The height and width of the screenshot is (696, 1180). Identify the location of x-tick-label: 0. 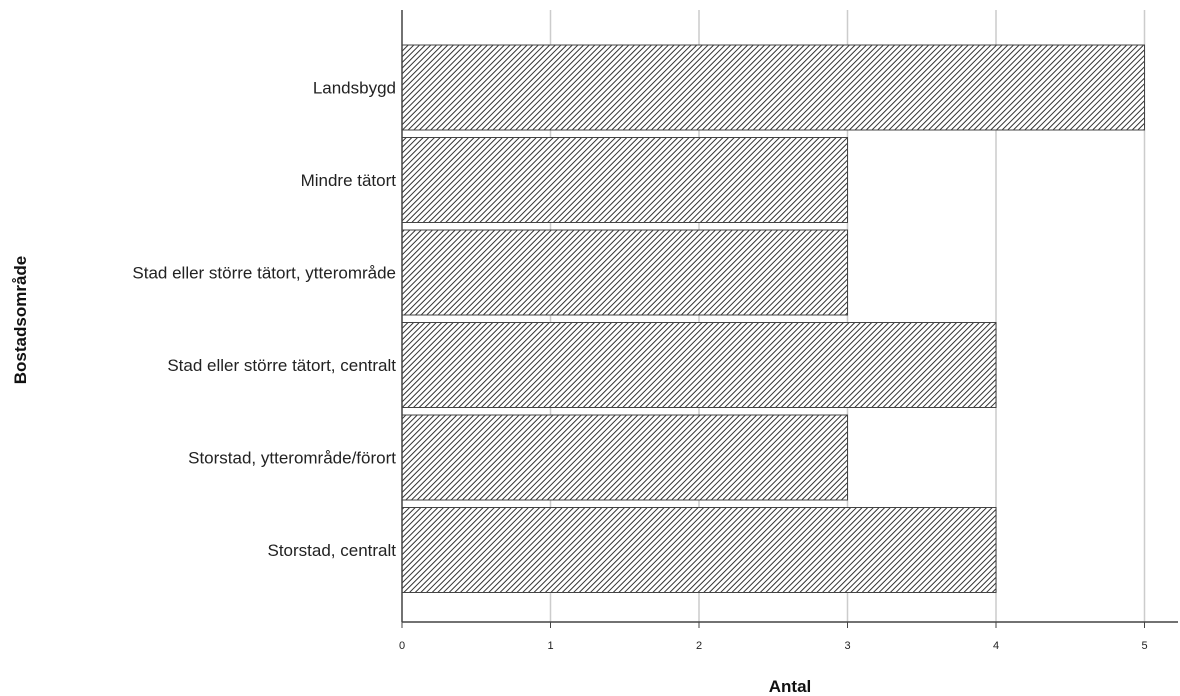
(402, 646).